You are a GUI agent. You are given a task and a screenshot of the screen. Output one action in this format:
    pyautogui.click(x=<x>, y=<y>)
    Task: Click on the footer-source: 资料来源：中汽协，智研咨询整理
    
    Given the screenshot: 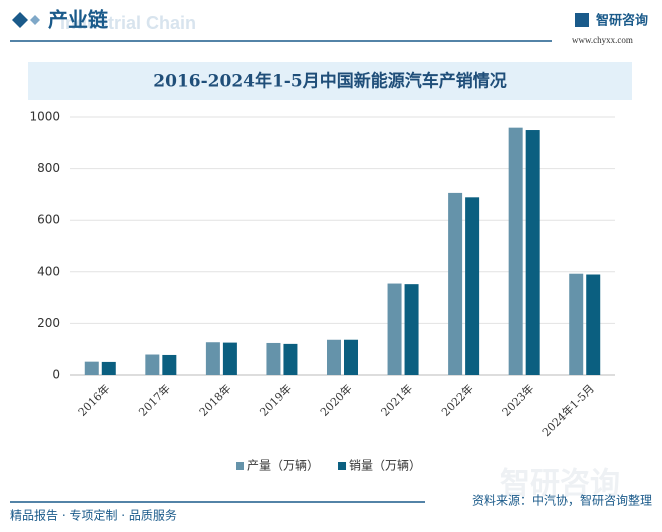 What is the action you would take?
    pyautogui.click(x=562, y=500)
    